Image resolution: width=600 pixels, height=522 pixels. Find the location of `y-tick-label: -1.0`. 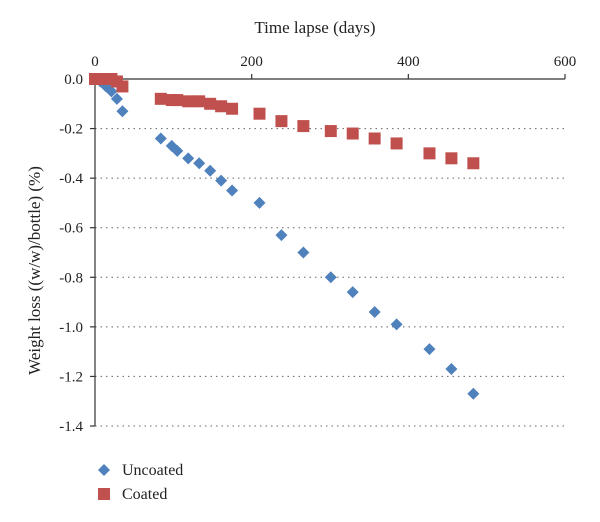

y-tick-label: -1.0 is located at coordinates (71, 328).